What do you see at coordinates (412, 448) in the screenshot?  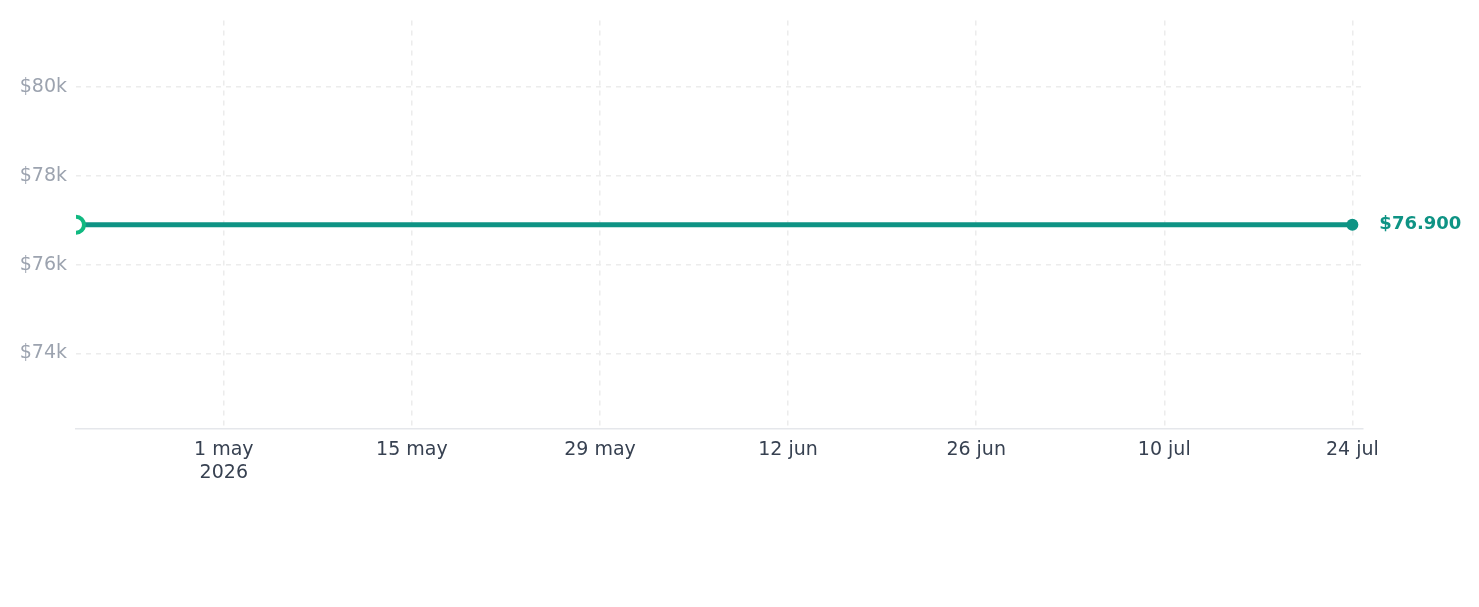 I see `x-tick-label: 15 may` at bounding box center [412, 448].